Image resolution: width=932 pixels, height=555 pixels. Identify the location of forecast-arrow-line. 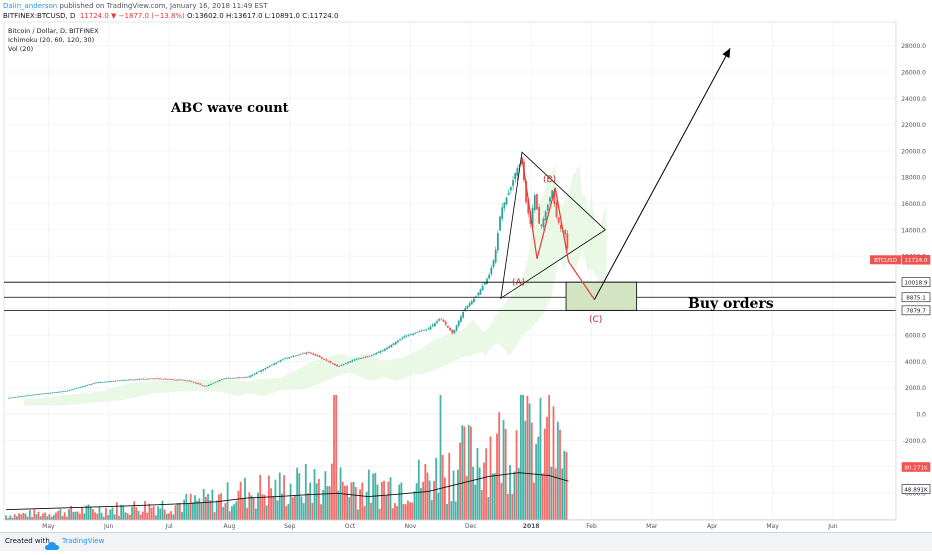
(662, 174).